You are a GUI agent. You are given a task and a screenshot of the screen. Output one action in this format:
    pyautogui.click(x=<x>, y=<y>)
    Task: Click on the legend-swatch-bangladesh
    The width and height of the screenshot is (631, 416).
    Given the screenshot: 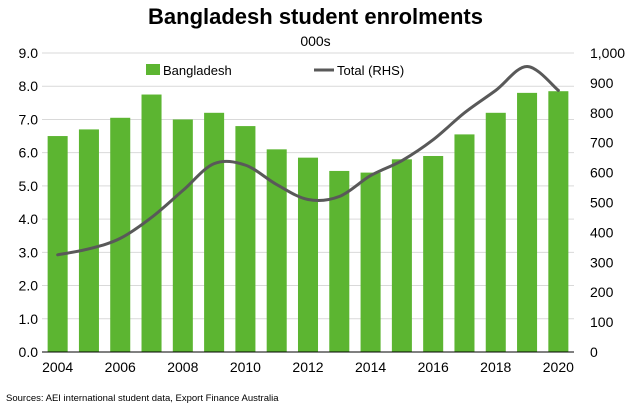 What is the action you would take?
    pyautogui.click(x=153, y=69)
    